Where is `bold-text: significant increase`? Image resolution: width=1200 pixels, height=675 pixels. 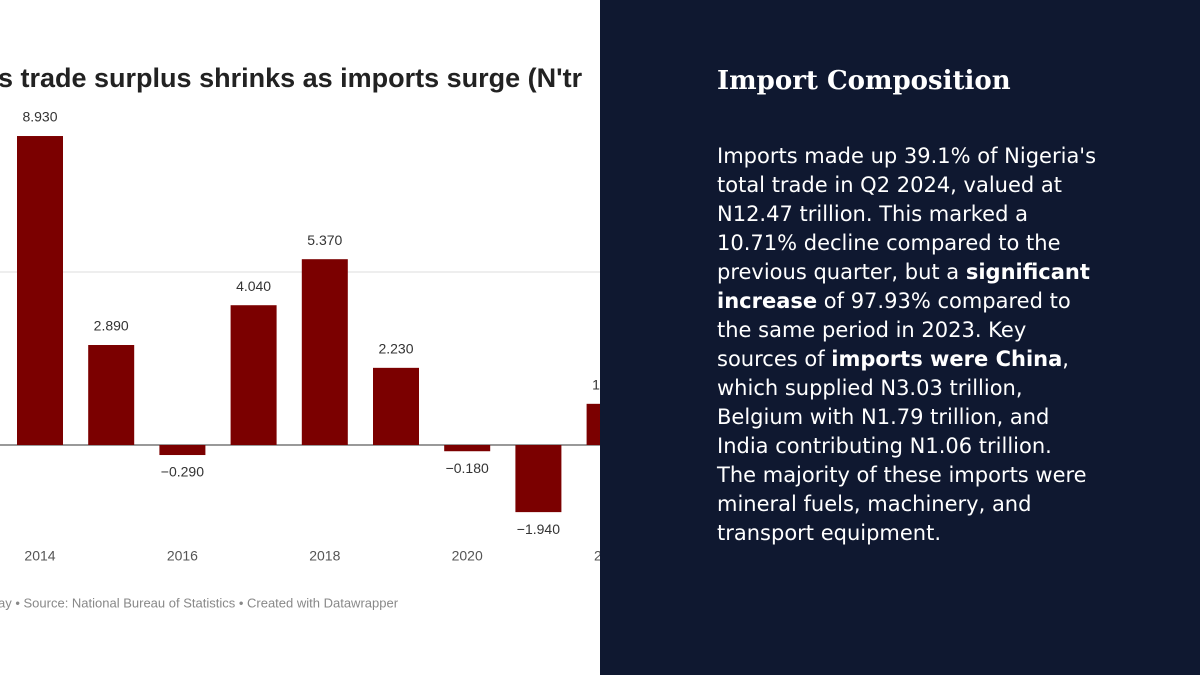
bold-text: significant increase is located at coordinates (903, 286).